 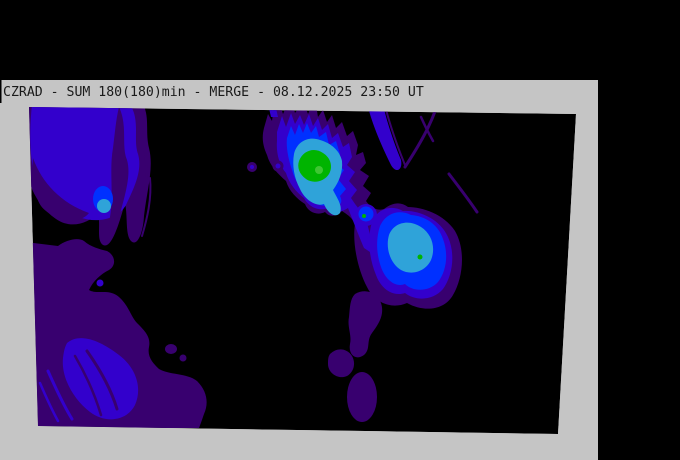 I want to click on precip-max-core, so click(x=319, y=170).